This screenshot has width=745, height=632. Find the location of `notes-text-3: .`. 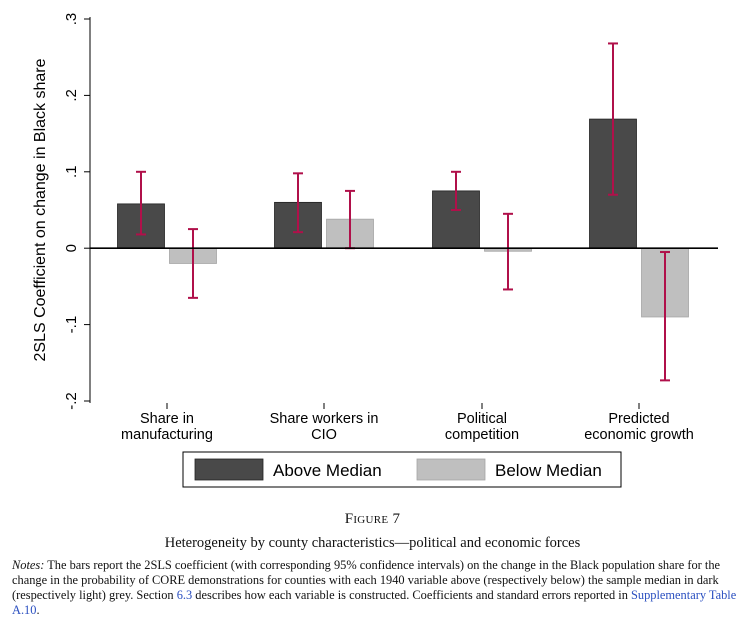

notes-text-3: . is located at coordinates (38, 610).